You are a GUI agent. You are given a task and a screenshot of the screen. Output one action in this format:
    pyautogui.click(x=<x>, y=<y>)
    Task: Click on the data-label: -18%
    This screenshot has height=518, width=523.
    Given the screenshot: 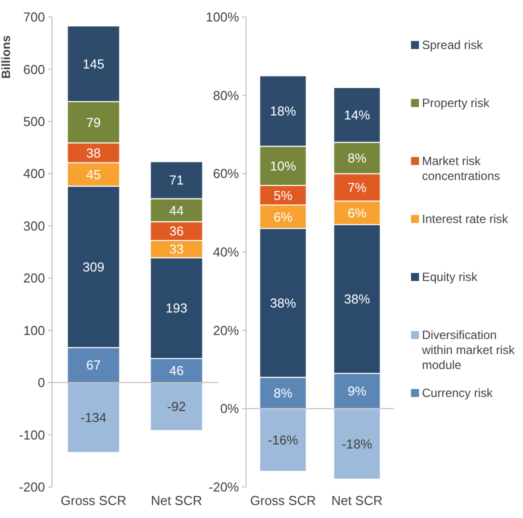 What is the action you would take?
    pyautogui.click(x=357, y=444)
    